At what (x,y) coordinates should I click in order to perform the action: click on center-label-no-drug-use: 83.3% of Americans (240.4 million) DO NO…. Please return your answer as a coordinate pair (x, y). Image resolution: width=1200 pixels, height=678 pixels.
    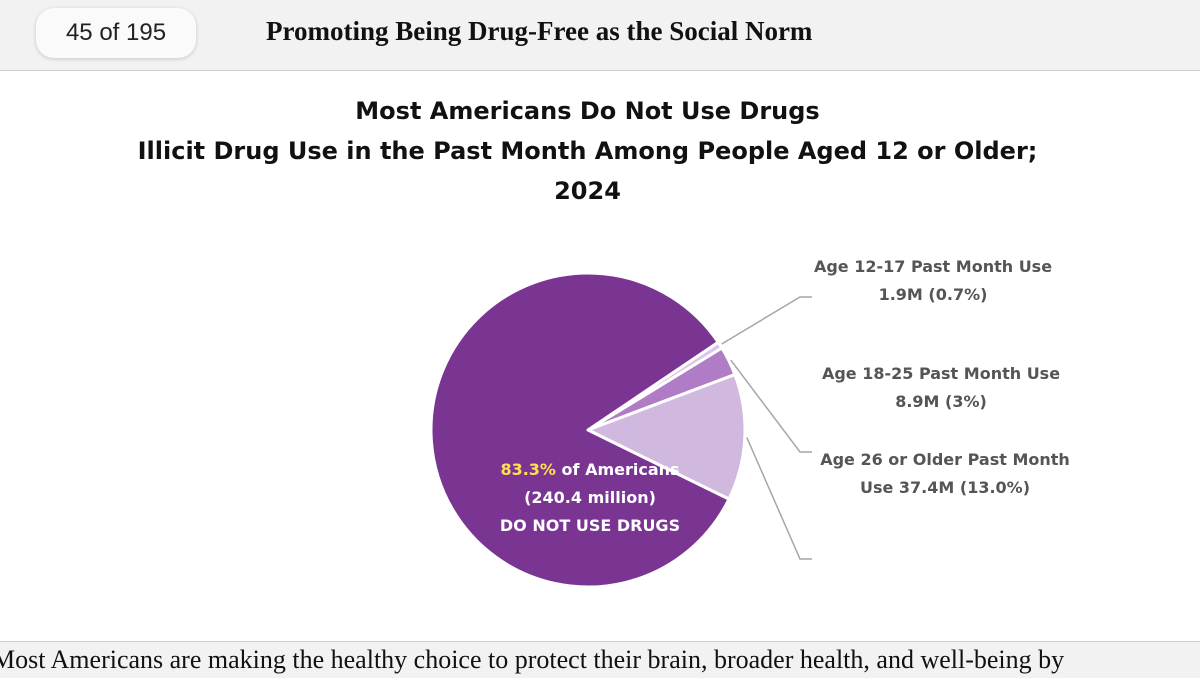
    Looking at the image, I should click on (590, 498).